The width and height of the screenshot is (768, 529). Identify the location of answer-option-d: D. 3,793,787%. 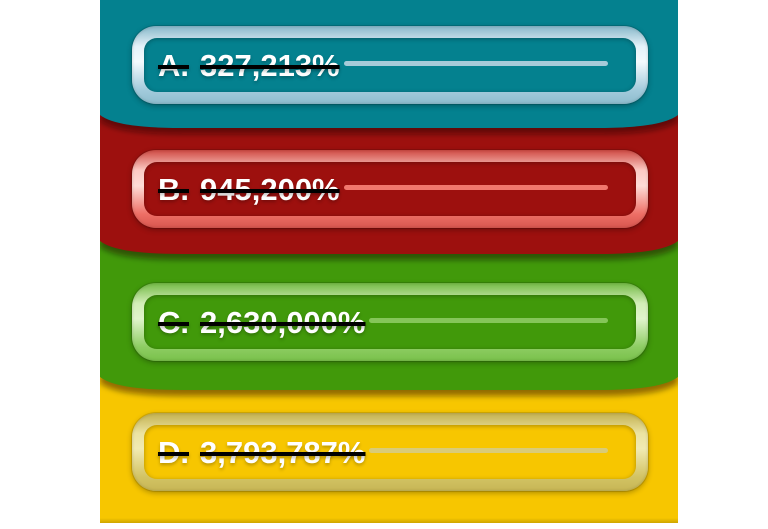
(390, 452).